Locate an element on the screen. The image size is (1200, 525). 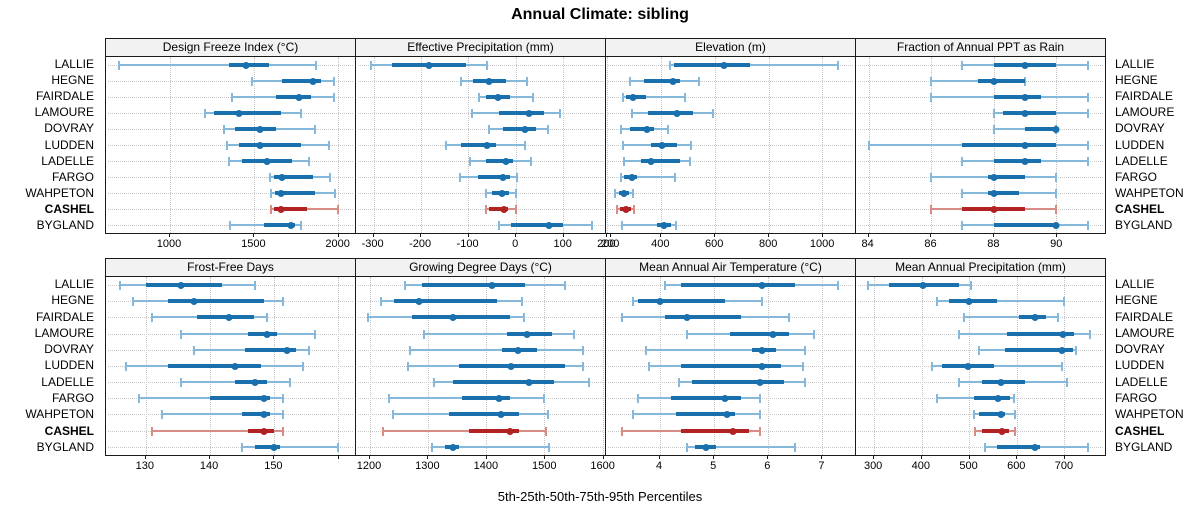
axis-tick-label: 400 is located at coordinates (921, 466).